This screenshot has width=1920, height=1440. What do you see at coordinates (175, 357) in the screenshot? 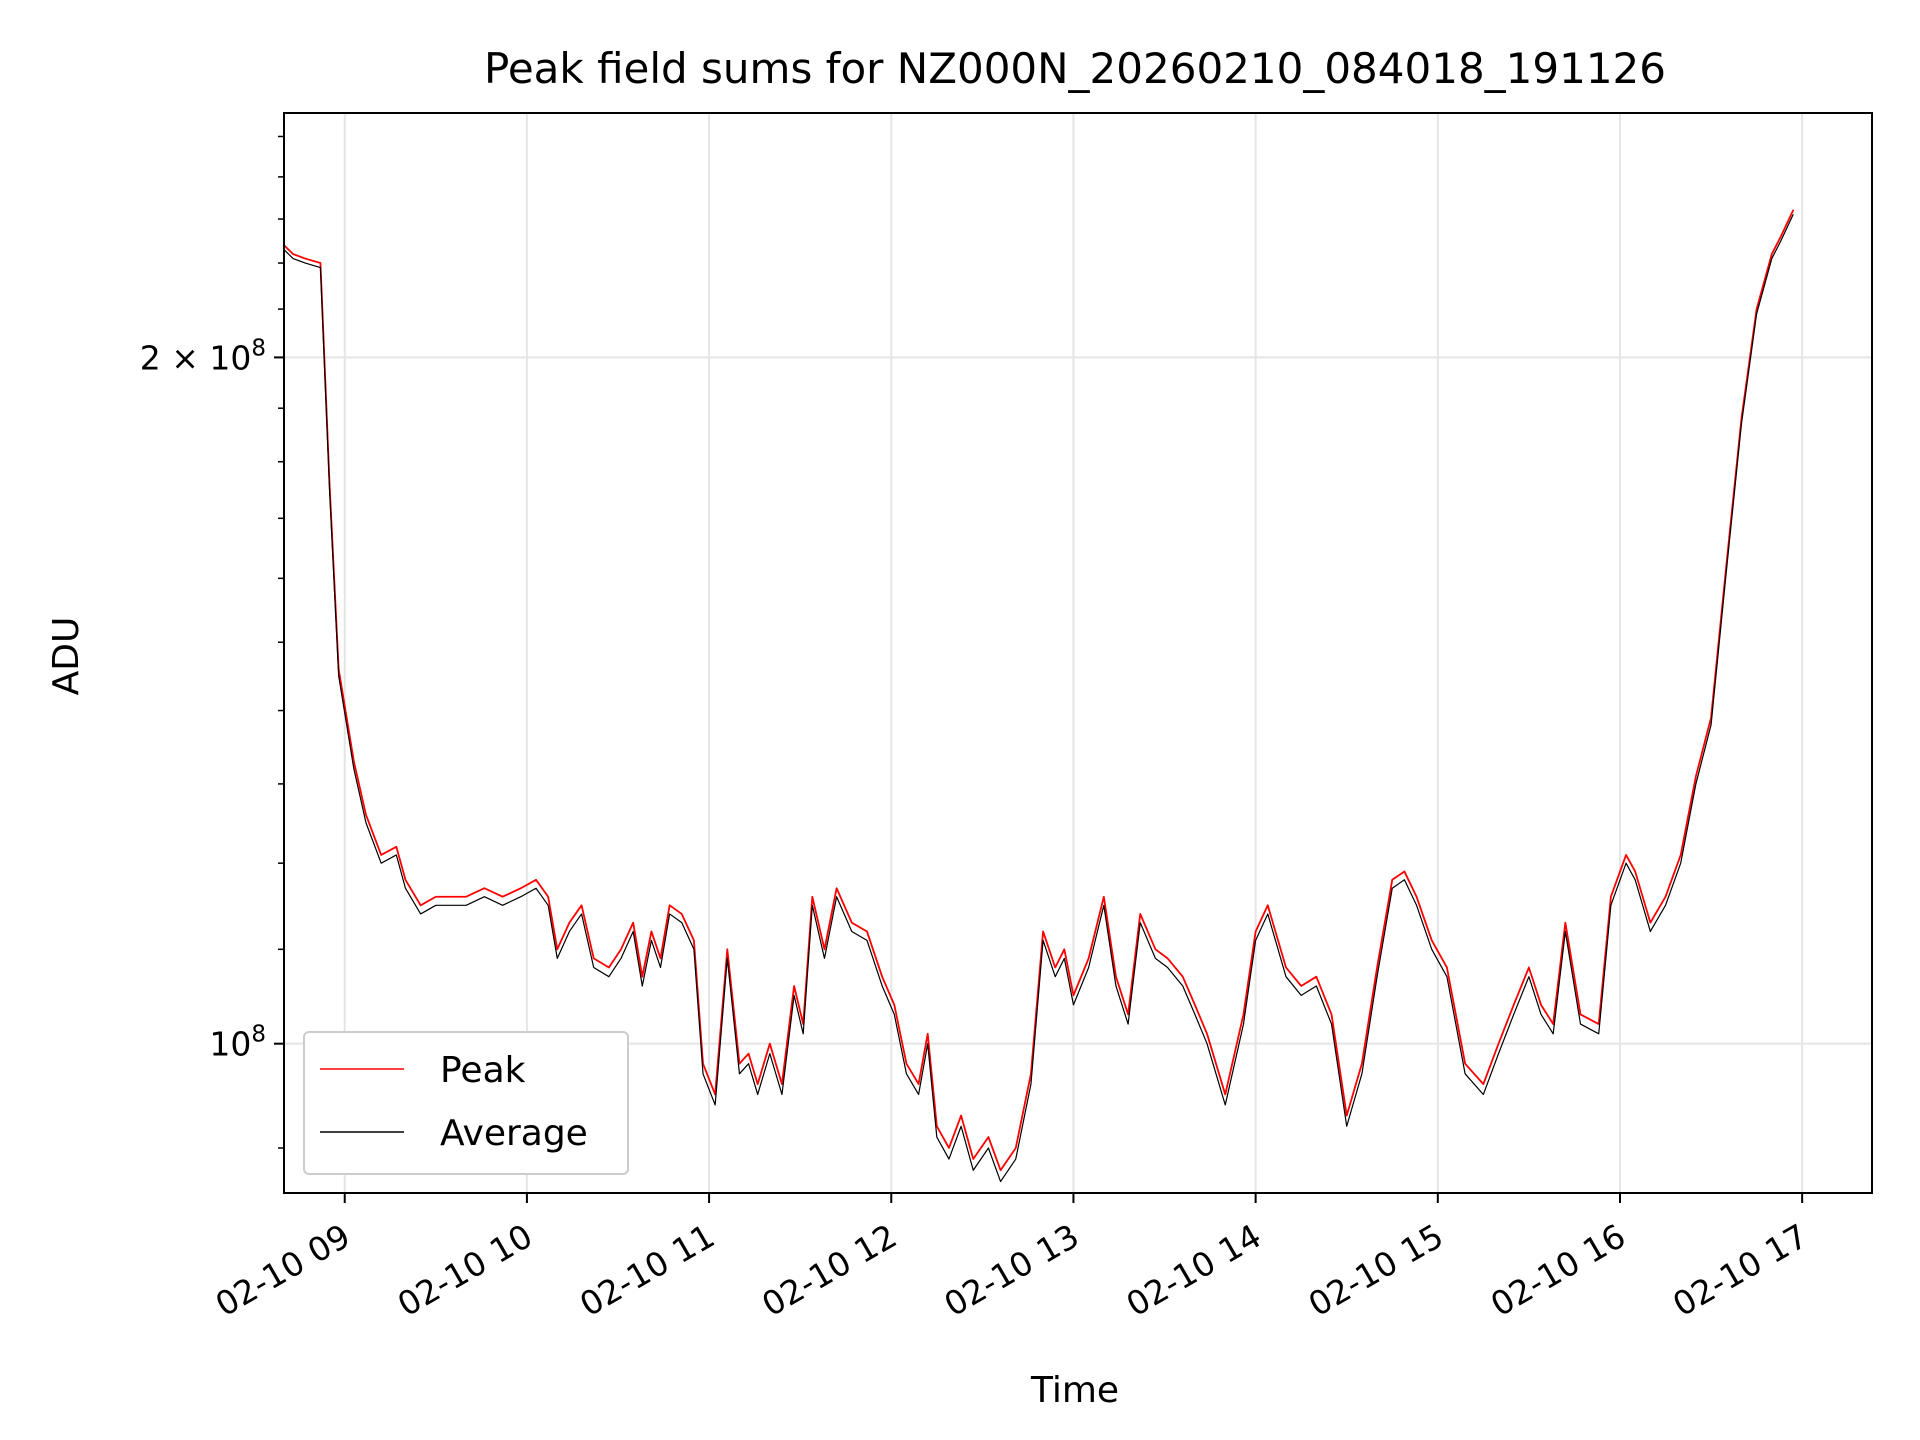
I see `y-tick-mantissa: 2 ×` at bounding box center [175, 357].